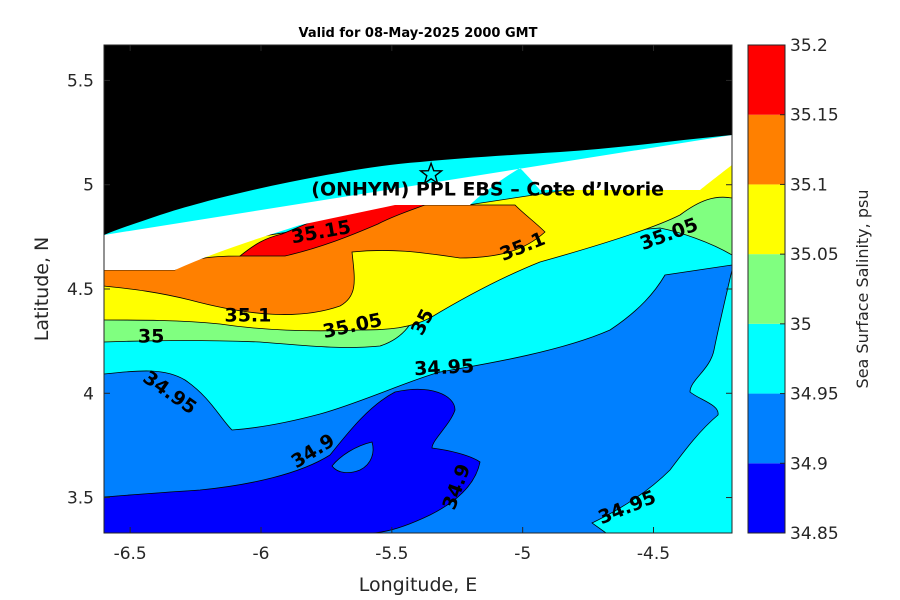 This screenshot has width=900, height=600. I want to click on colorbar-label: Sea Surface Salinity, psu, so click(862, 289).